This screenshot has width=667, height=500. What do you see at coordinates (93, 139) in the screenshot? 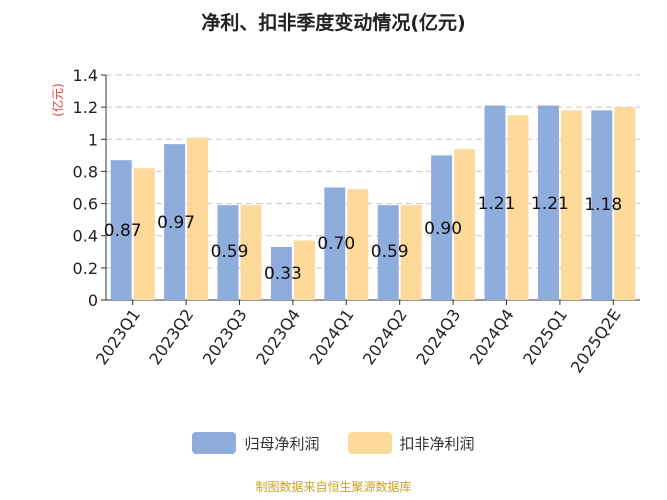
I see `y-tick-label: 1` at bounding box center [93, 139].